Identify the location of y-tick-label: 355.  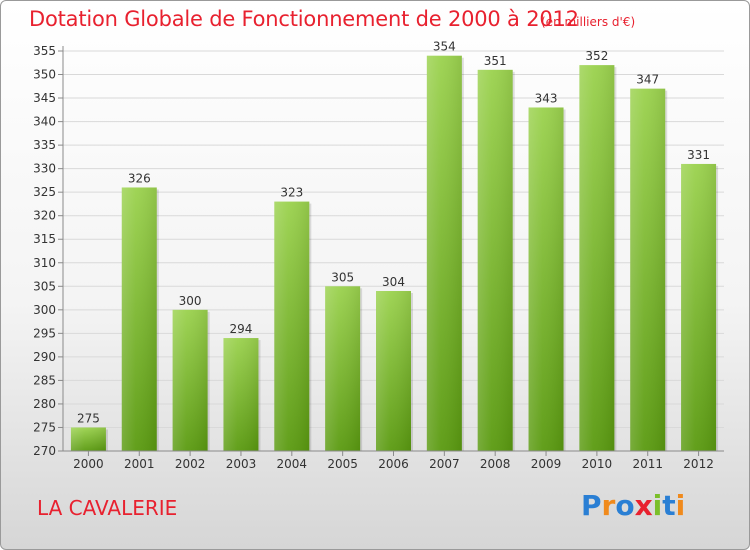
(44, 51).